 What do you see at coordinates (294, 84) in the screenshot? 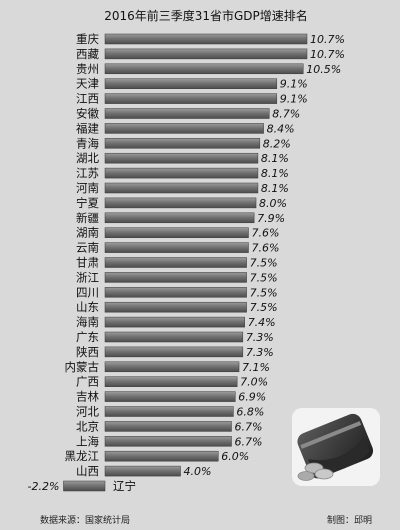
I see `value-label-3: 9.1%` at bounding box center [294, 84].